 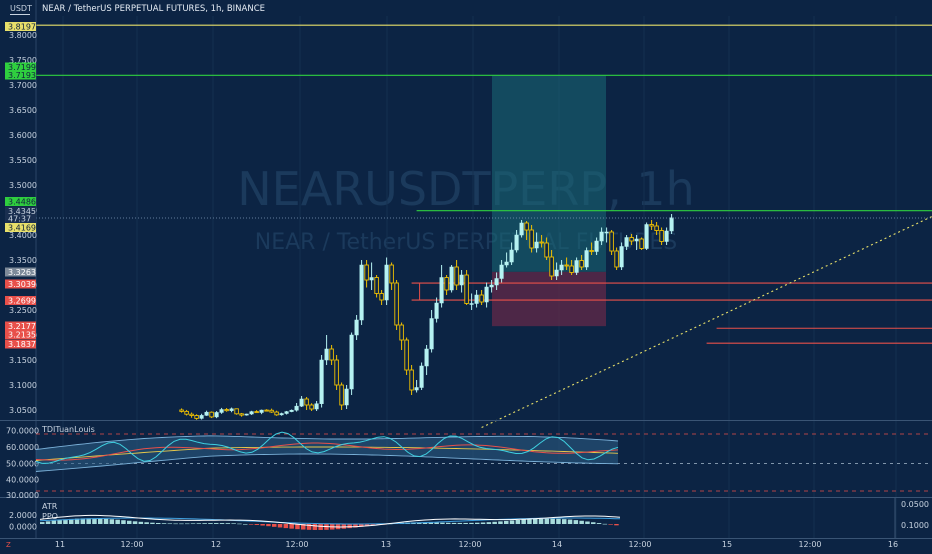 I want to click on price-tag-label: 3.2177, so click(x=22, y=326).